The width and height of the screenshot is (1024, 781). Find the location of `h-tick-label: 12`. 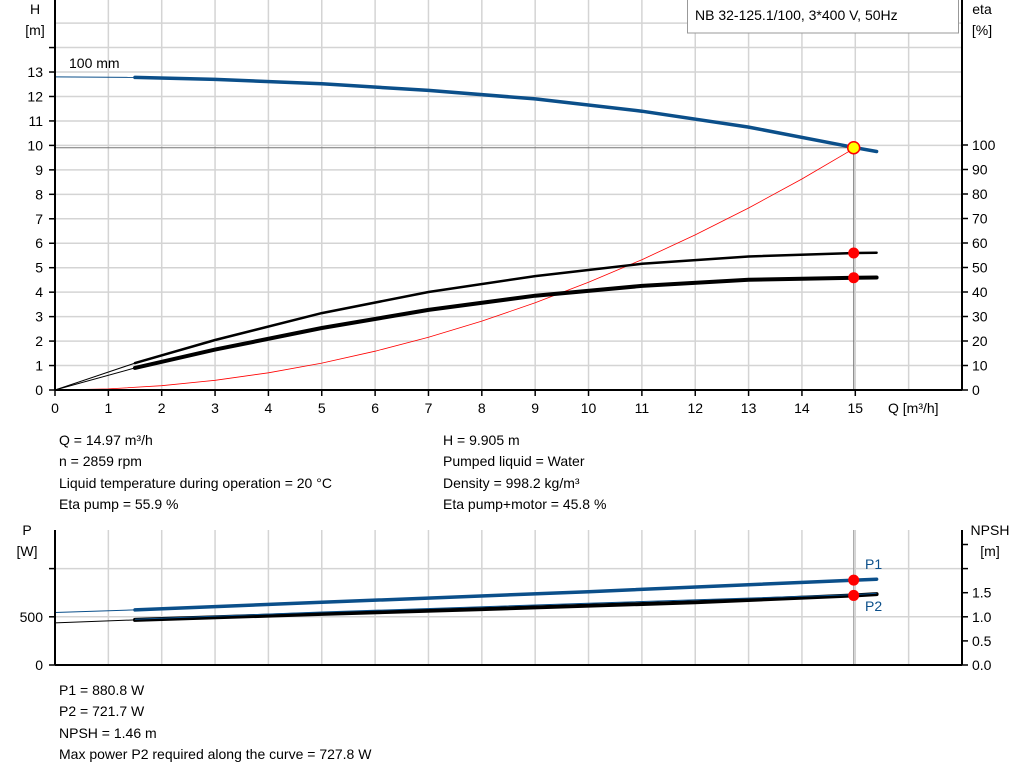

h-tick-label: 12 is located at coordinates (35, 96).